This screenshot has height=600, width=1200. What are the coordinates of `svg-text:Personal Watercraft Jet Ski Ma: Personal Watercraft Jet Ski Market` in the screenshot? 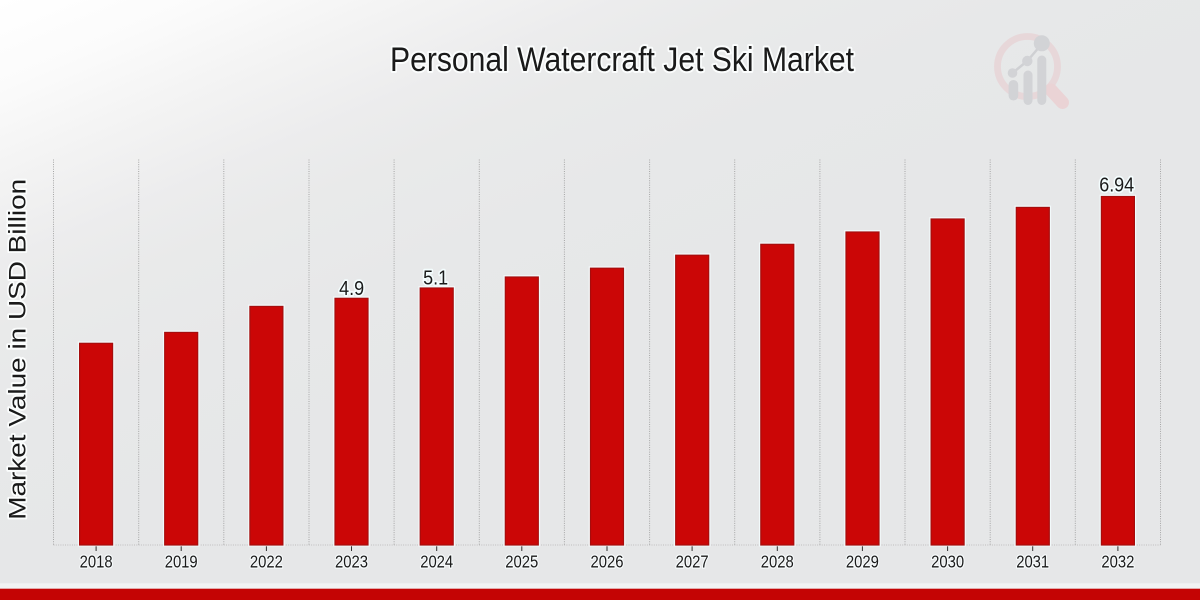 It's located at (622, 60).